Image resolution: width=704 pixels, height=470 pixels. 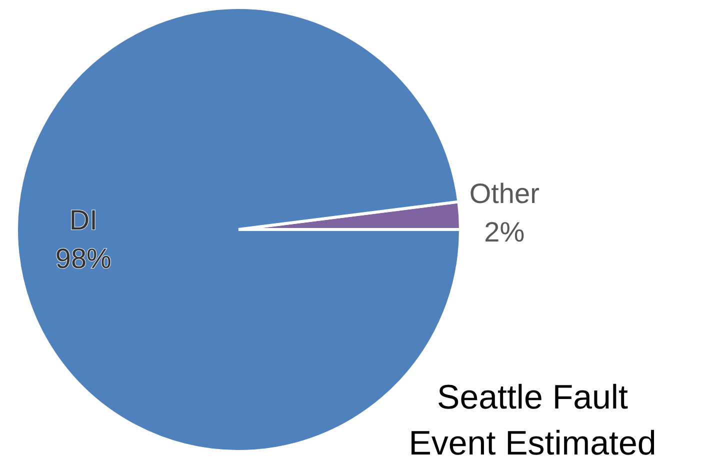 What do you see at coordinates (504, 193) in the screenshot?
I see `slice-label: Other` at bounding box center [504, 193].